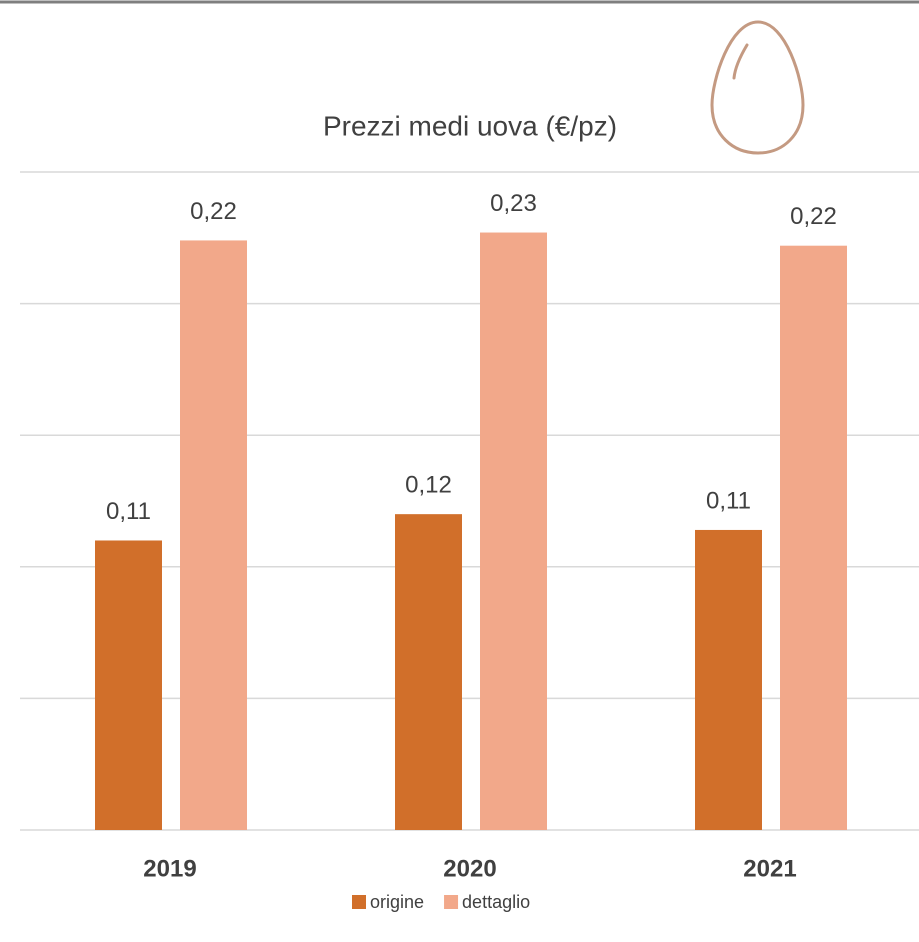 This screenshot has height=942, width=919. Describe the element at coordinates (496, 902) in the screenshot. I see `legend-label: dettaglio` at that location.